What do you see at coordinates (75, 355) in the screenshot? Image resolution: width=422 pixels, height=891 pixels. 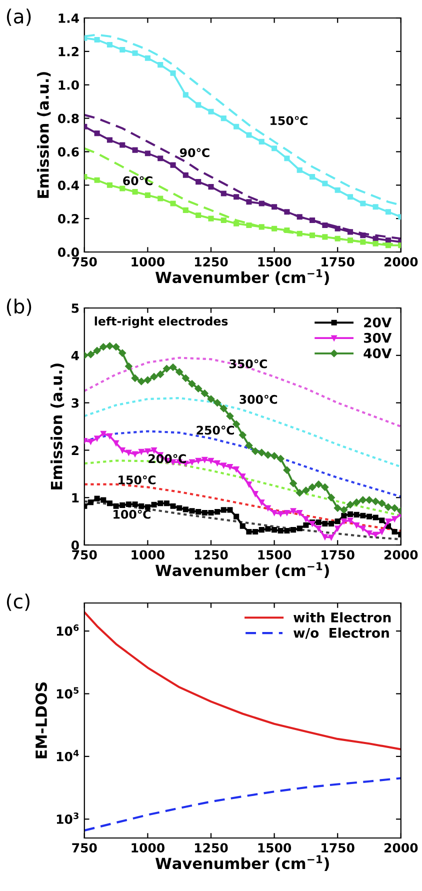 I see `y-tick-label: 4` at bounding box center [75, 355].